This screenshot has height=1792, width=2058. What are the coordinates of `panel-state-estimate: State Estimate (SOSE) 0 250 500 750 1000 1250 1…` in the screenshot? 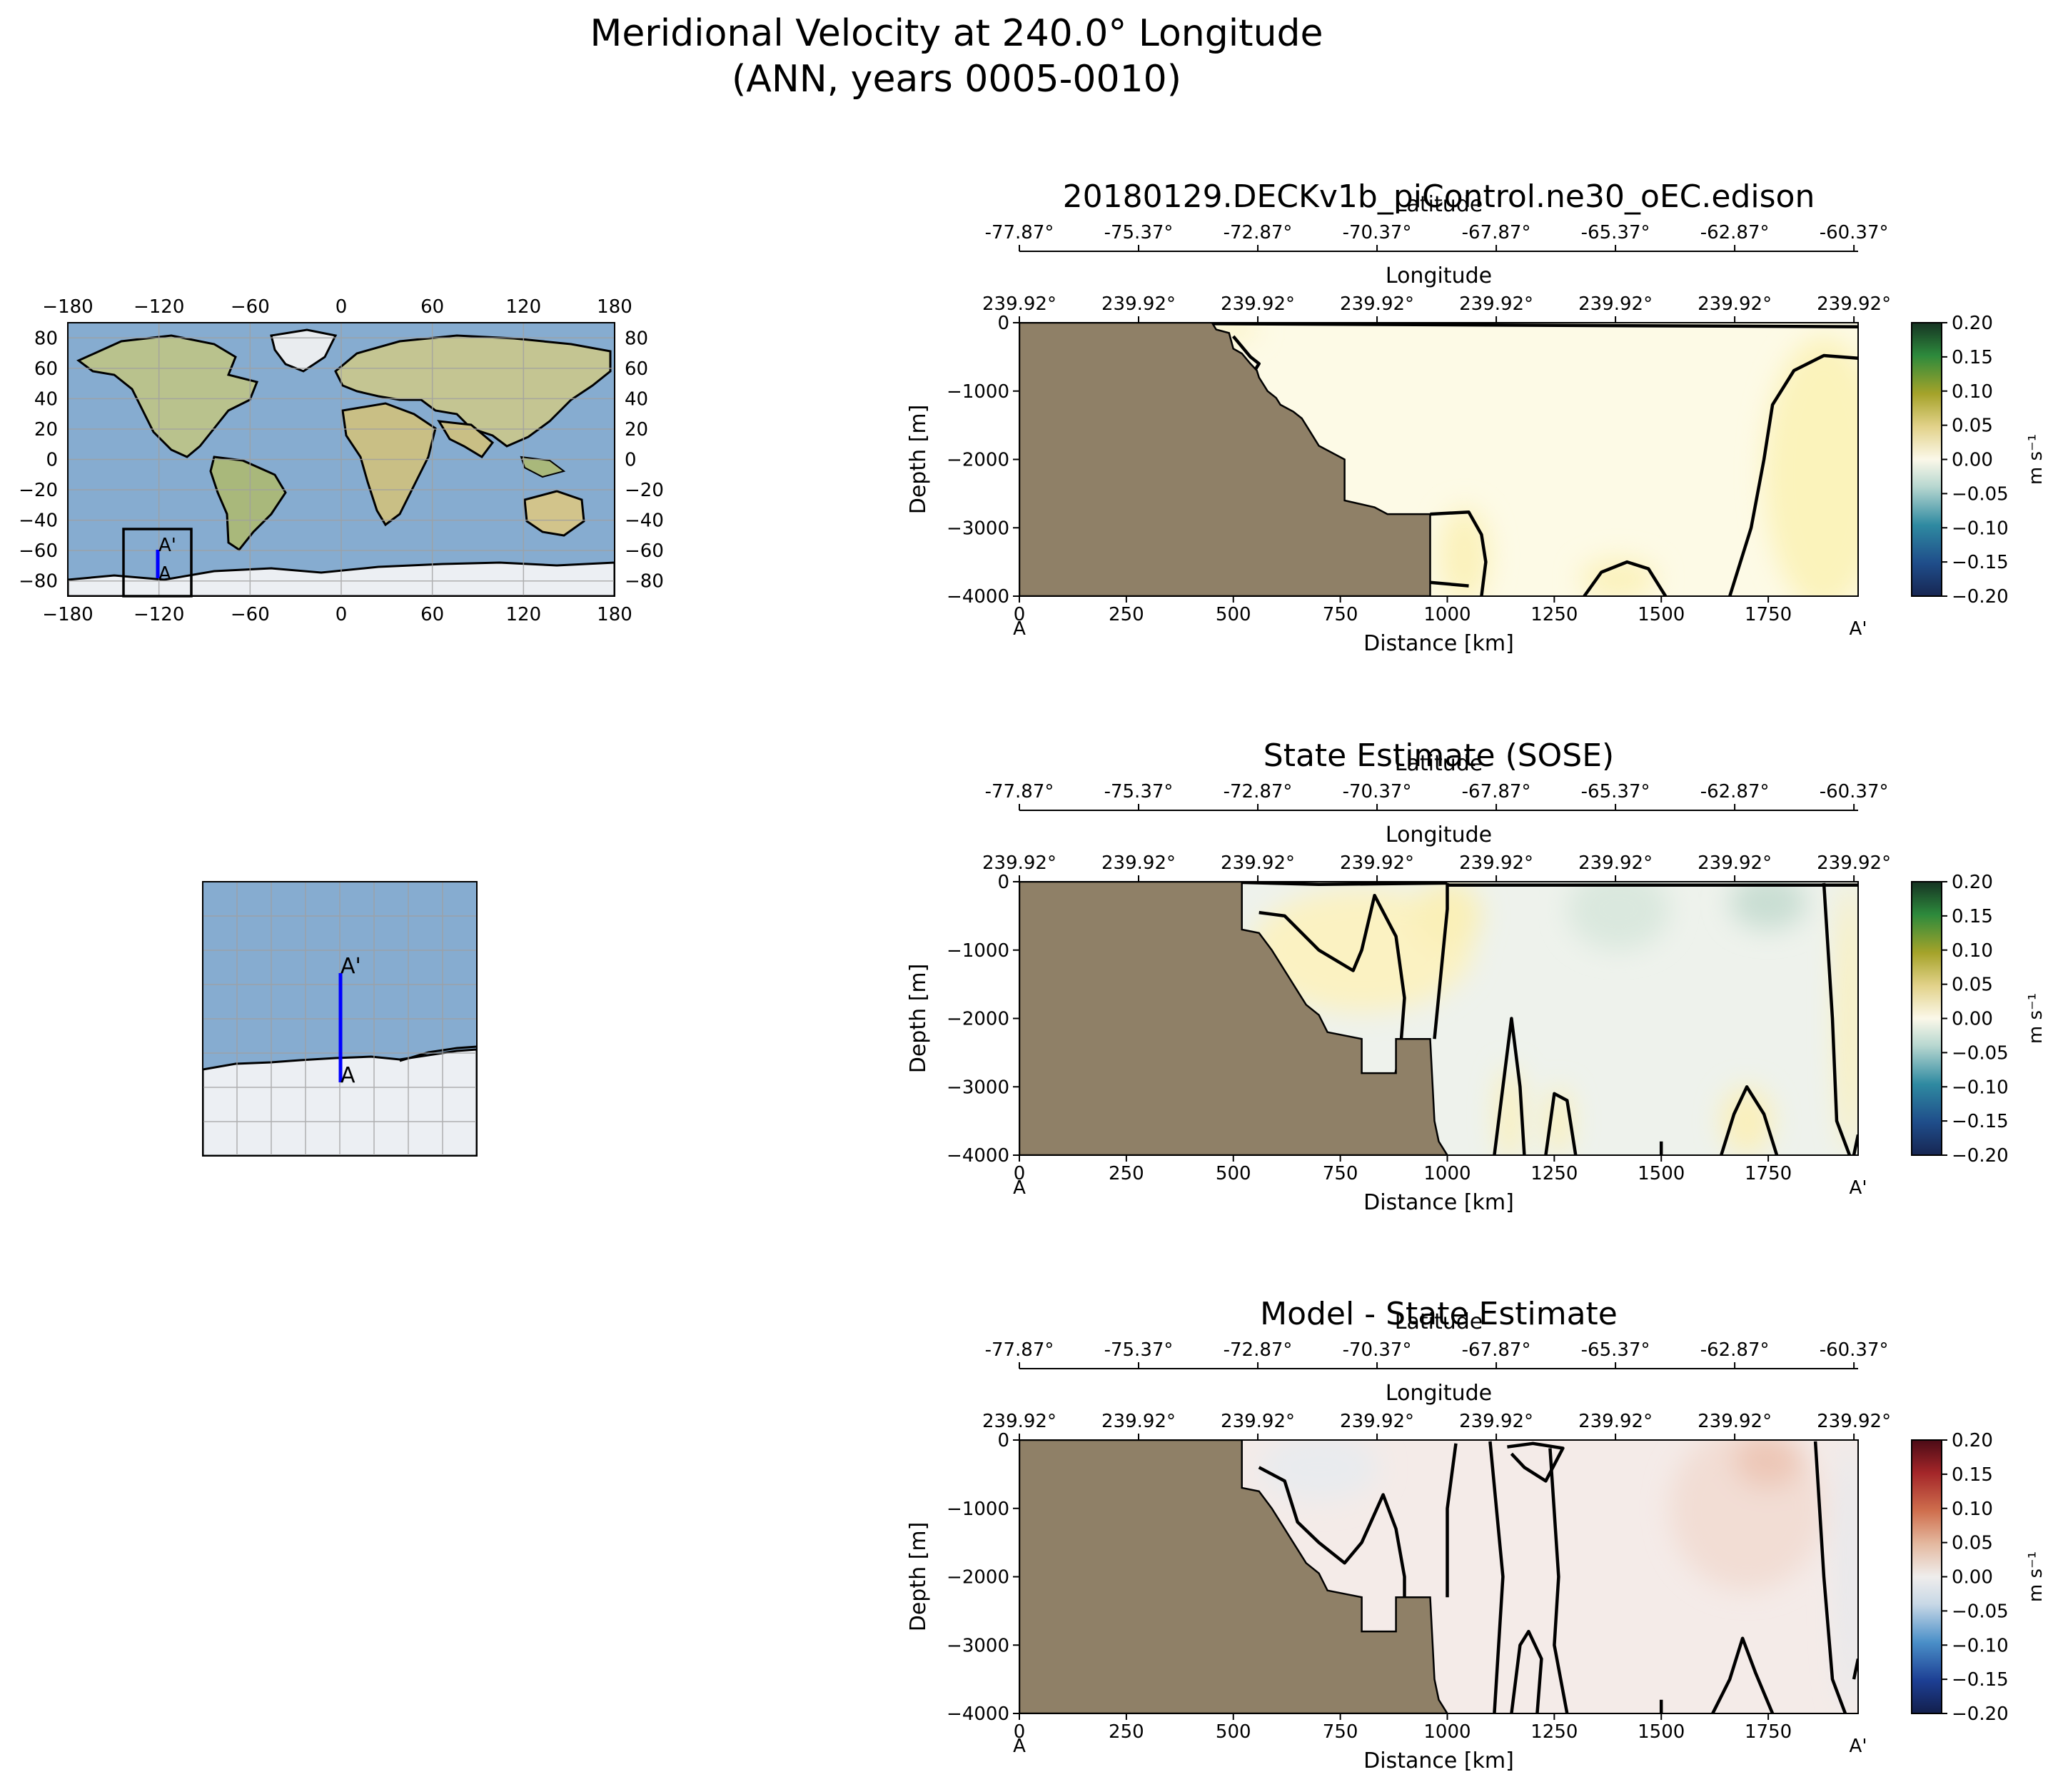 It's located at (1476, 977).